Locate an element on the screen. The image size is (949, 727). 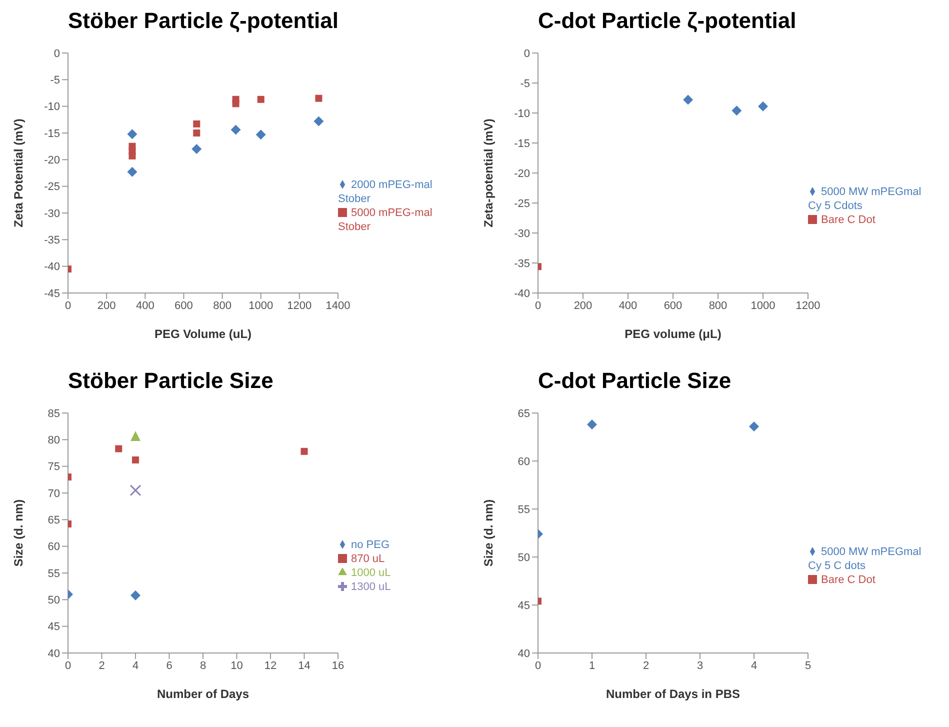
x-tick-label: 8 is located at coordinates (203, 666).